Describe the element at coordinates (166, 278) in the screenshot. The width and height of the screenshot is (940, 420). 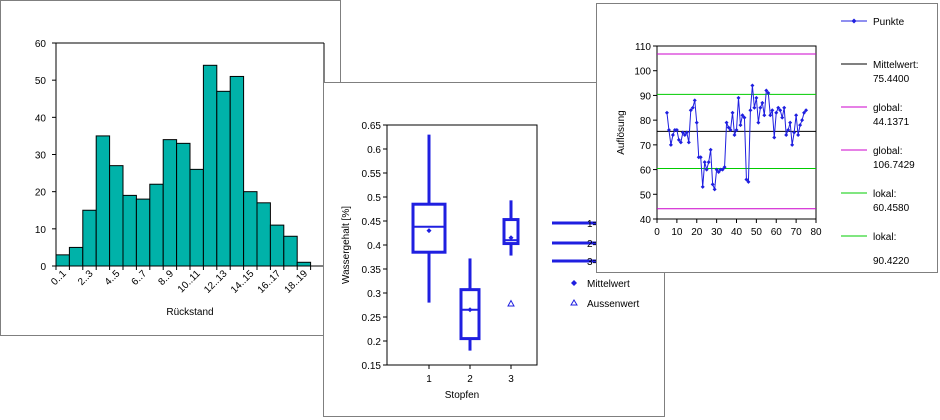
I see `x-tick-label: 8..9` at that location.